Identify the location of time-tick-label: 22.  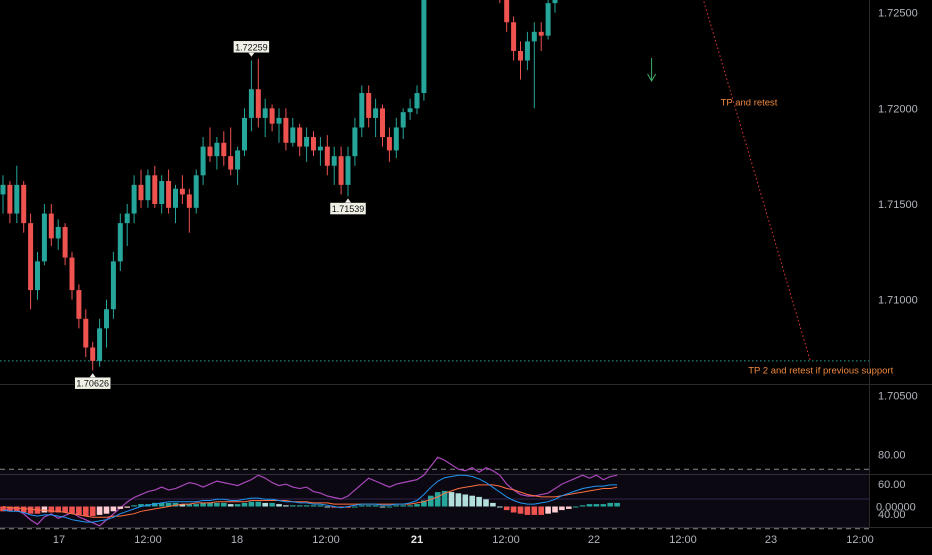
(594, 540).